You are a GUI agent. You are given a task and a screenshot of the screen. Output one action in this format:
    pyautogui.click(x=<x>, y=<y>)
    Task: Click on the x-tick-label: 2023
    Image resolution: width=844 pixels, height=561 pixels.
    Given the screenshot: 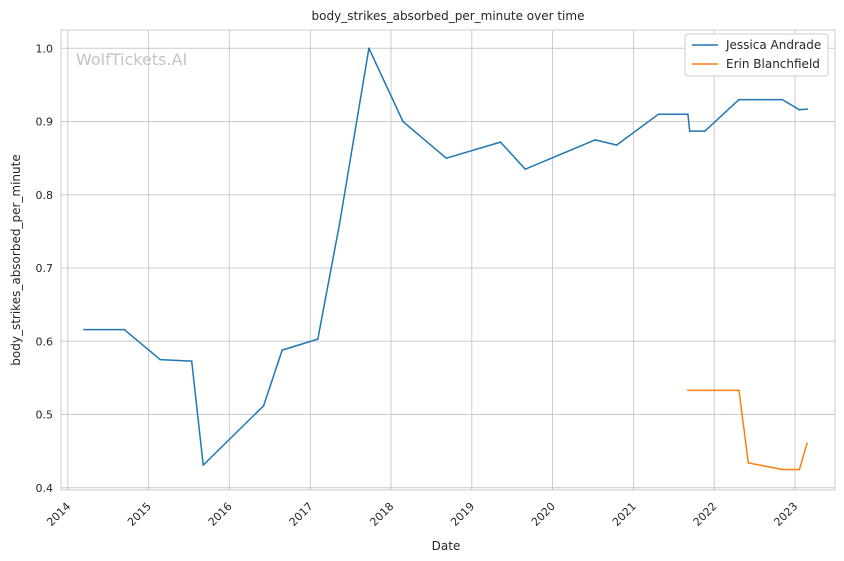 What is the action you would take?
    pyautogui.click(x=785, y=514)
    